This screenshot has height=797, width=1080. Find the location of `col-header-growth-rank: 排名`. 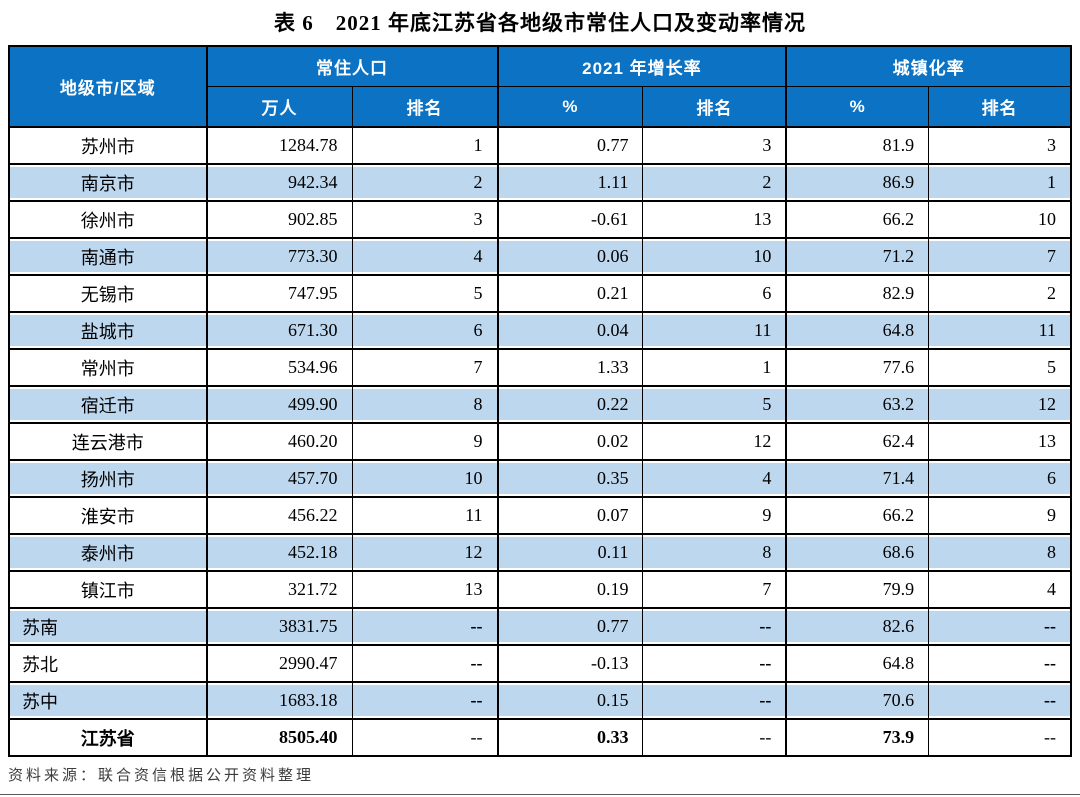

col-header-growth-rank: 排名 is located at coordinates (714, 107).